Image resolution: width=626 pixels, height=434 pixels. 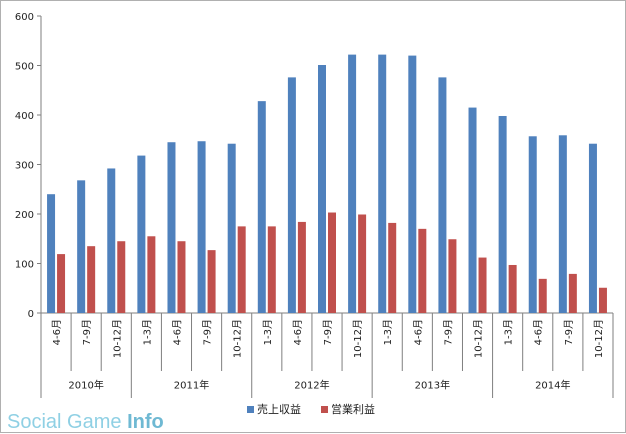 What do you see at coordinates (353, 409) in the screenshot?
I see `legend-label: 営業利益` at bounding box center [353, 409].